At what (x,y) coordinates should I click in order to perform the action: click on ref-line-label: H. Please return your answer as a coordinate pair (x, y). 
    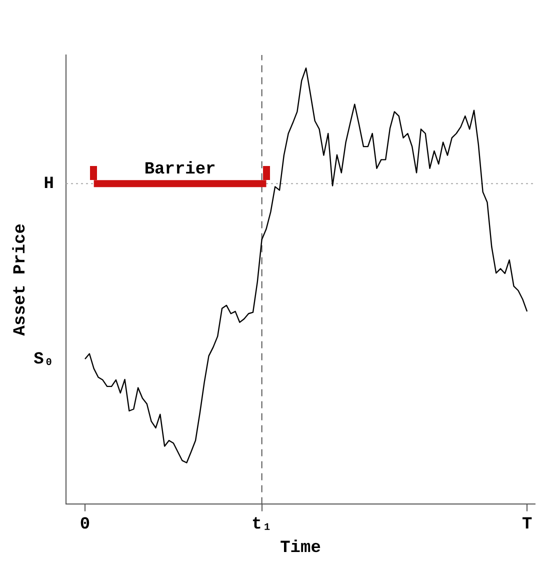
    Looking at the image, I should click on (49, 184).